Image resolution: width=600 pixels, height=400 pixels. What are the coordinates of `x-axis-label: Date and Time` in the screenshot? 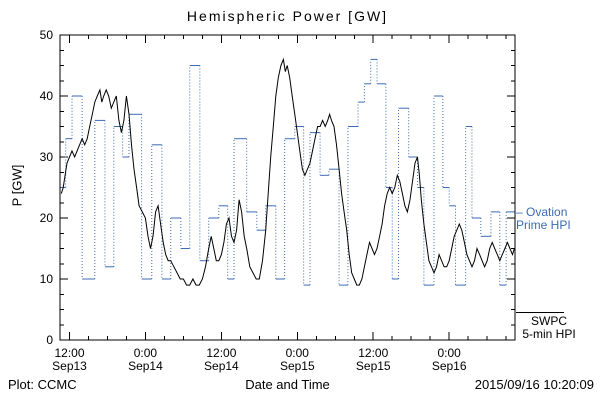 It's located at (287, 384).